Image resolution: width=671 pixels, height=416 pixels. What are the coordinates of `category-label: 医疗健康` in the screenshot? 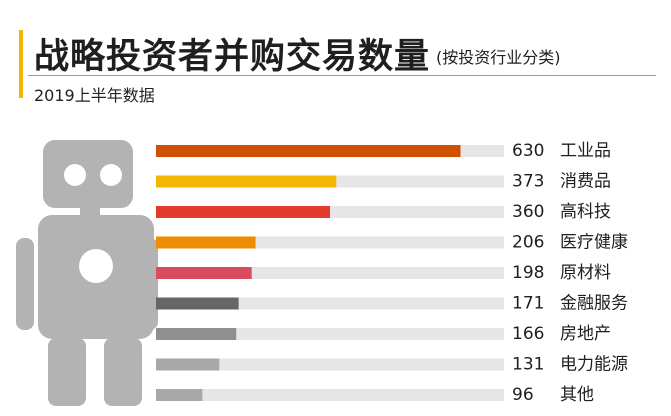 It's located at (594, 243).